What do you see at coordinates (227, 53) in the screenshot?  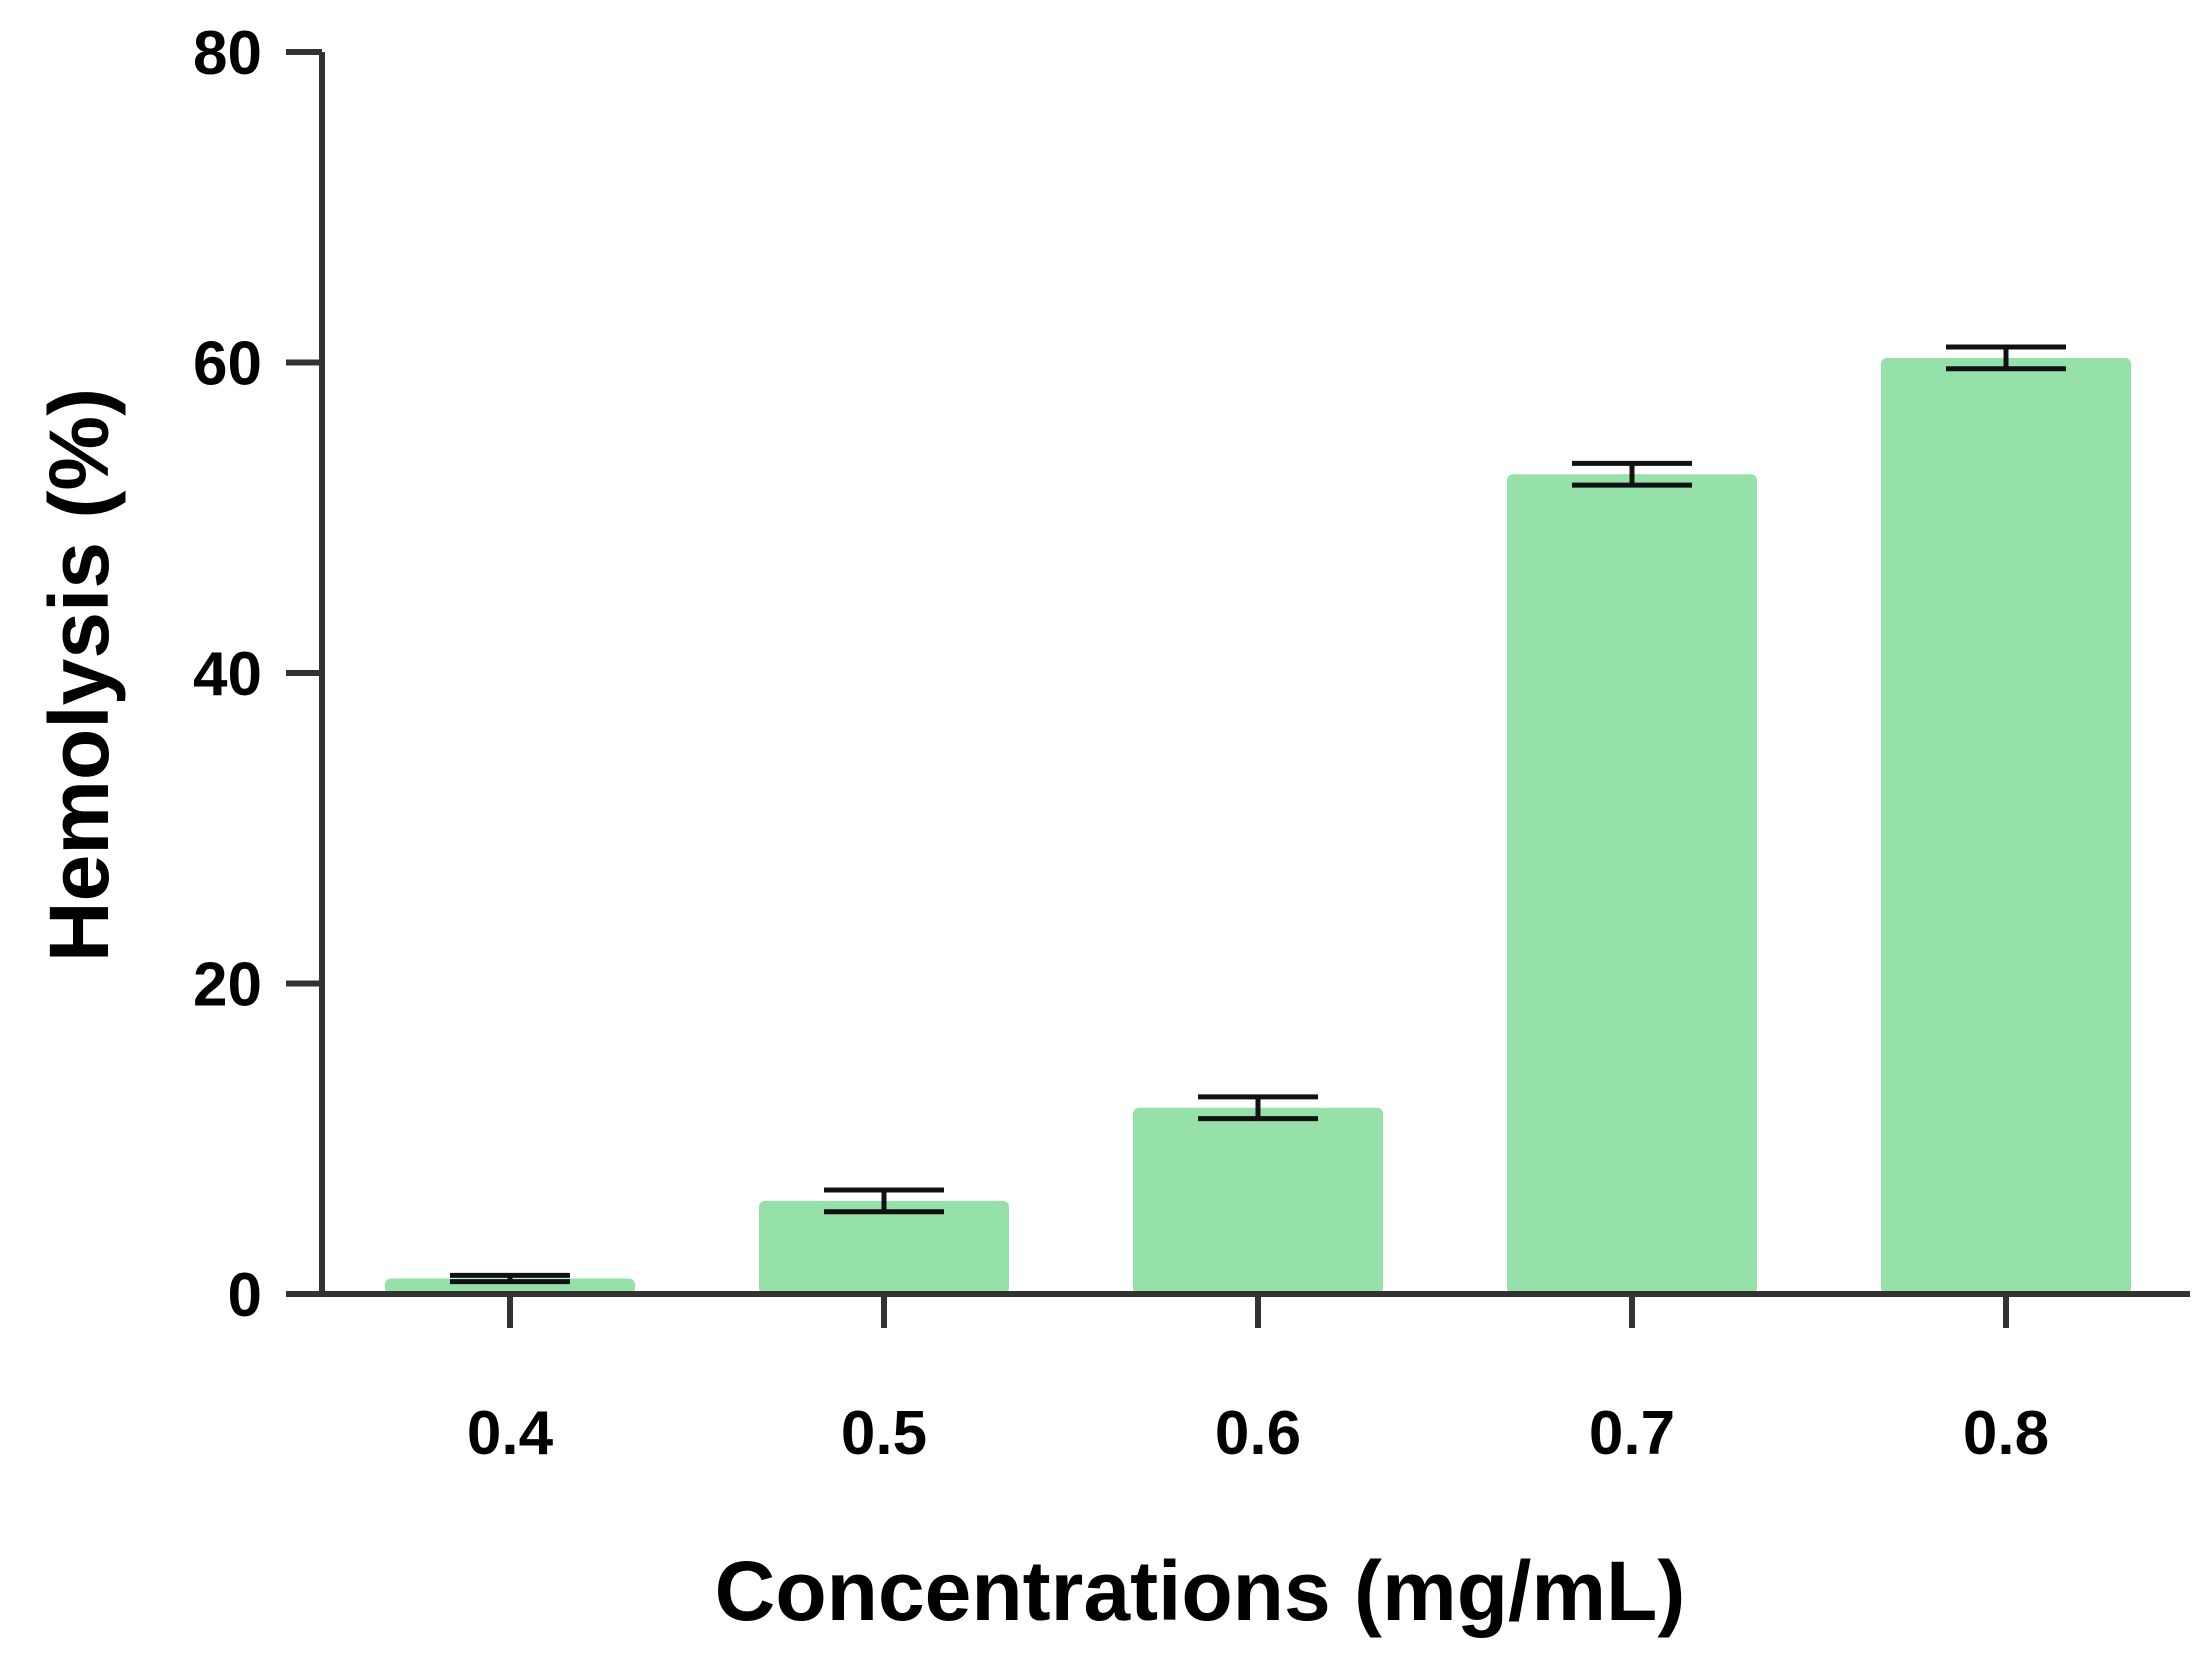 I see `y-tick-label: 80` at bounding box center [227, 53].